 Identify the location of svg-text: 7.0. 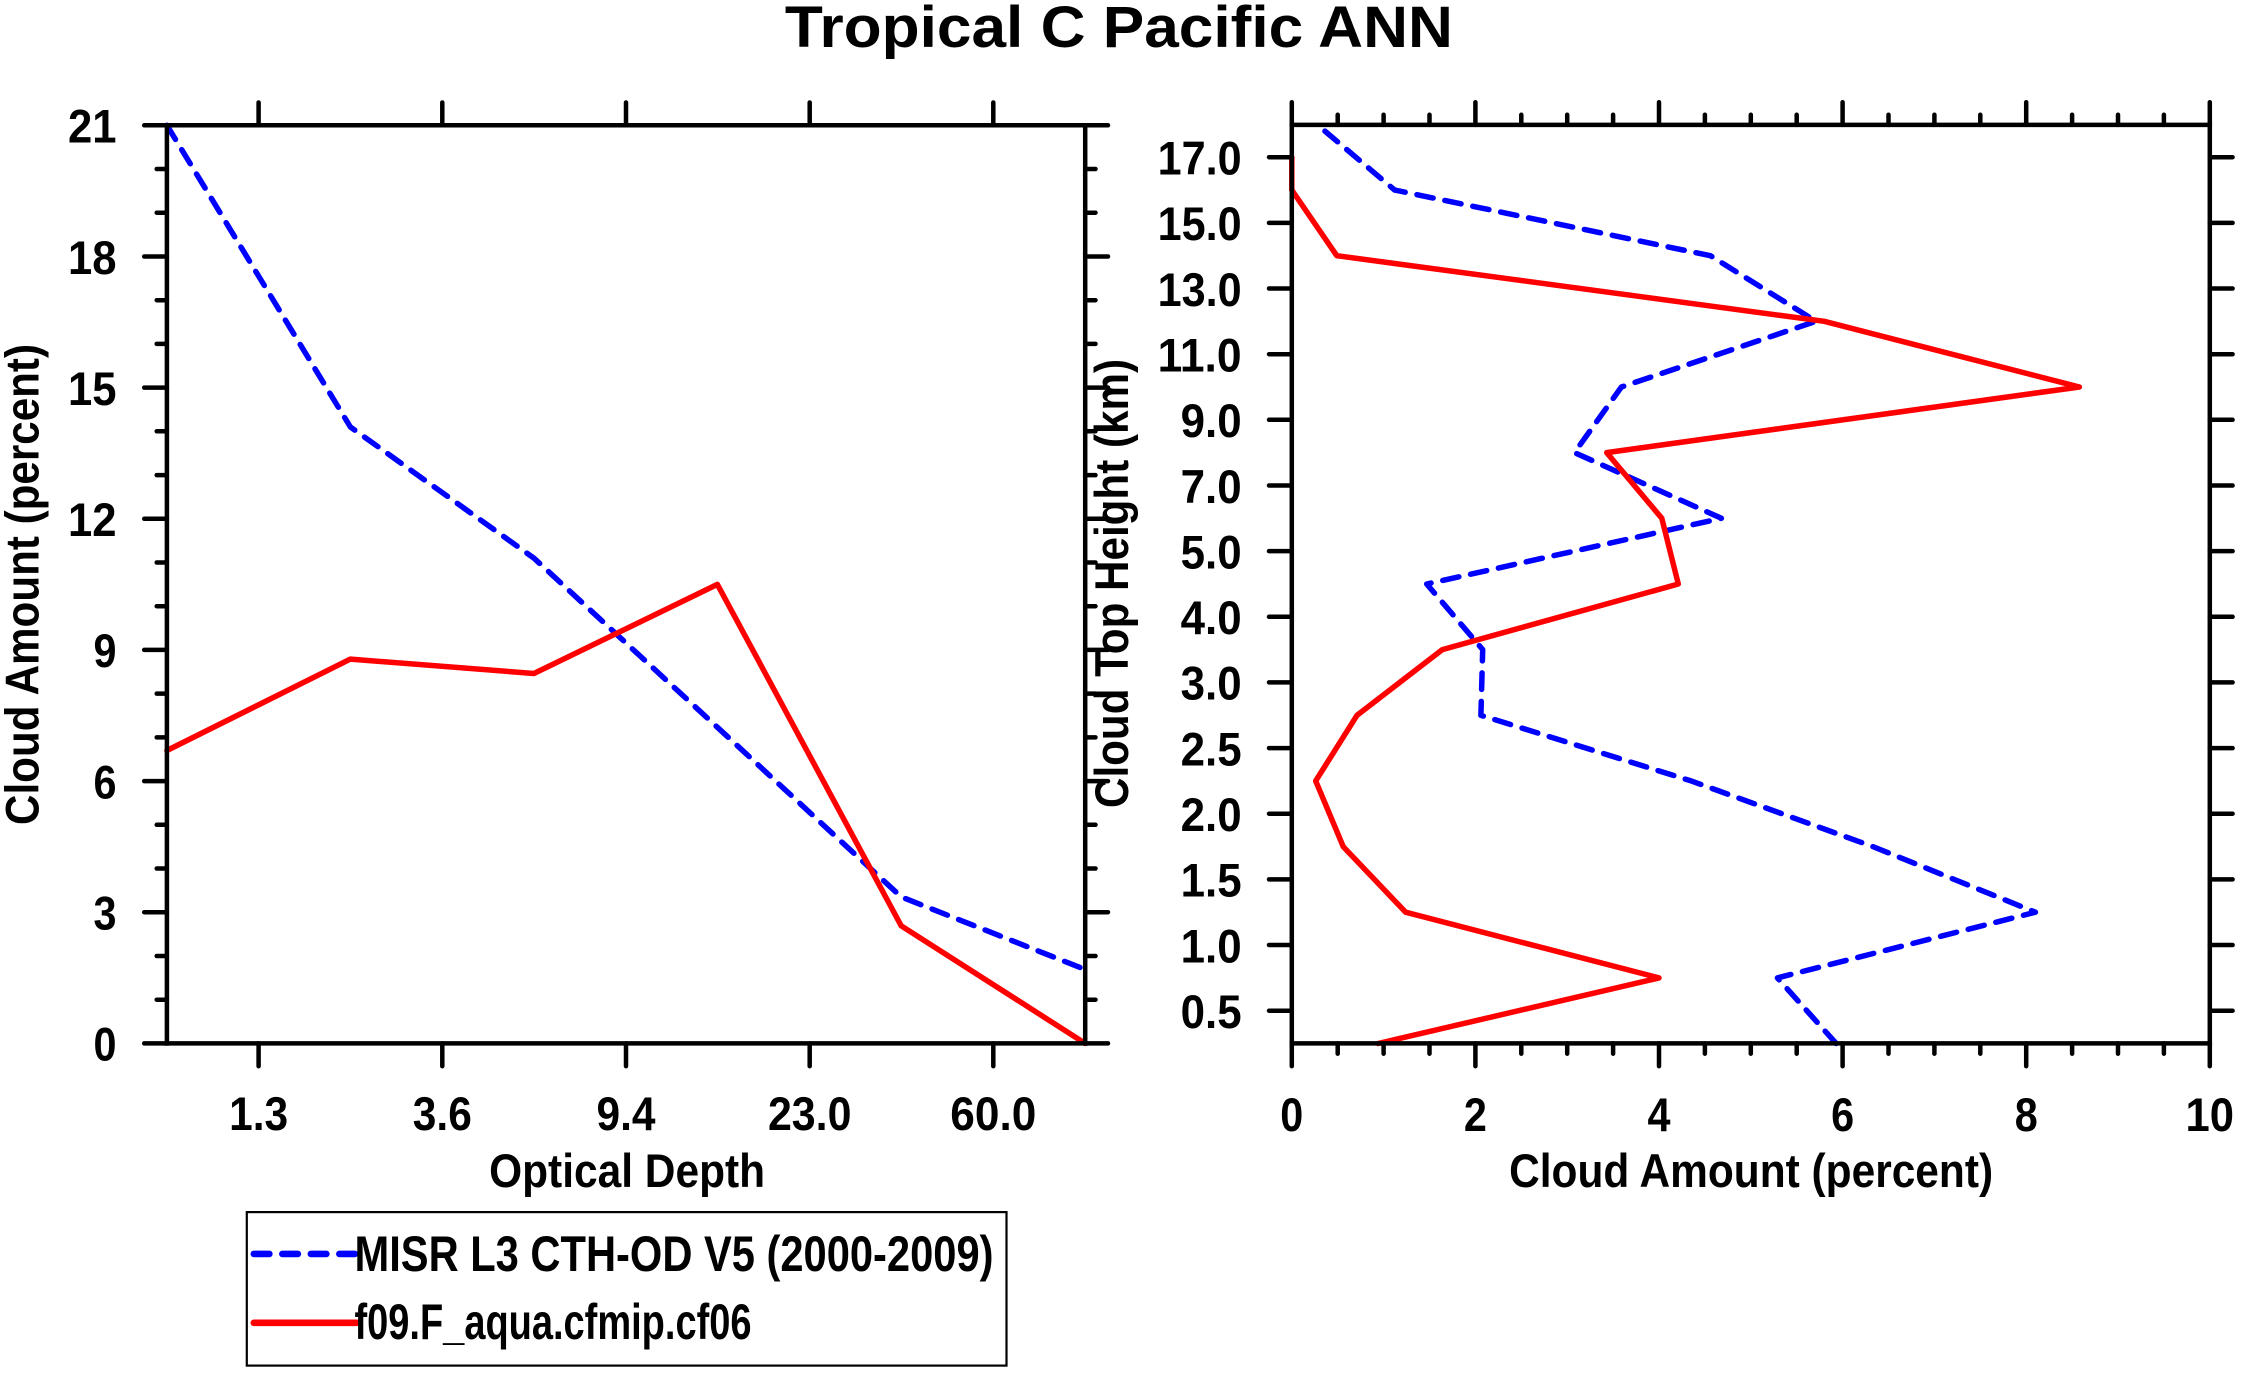
(1211, 487).